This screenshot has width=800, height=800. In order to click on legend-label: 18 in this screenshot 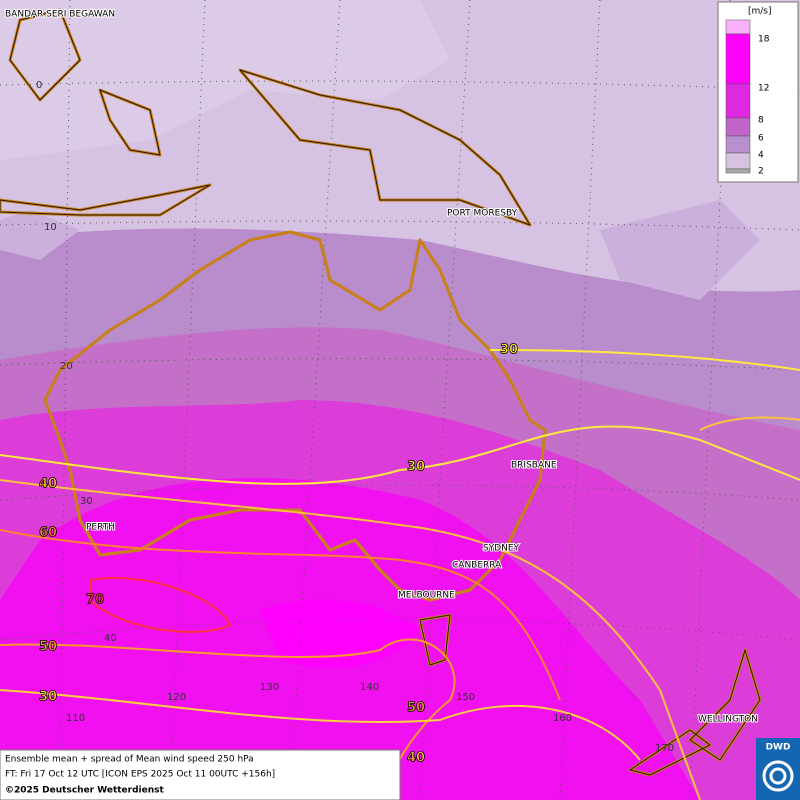, I will do `click(764, 40)`.